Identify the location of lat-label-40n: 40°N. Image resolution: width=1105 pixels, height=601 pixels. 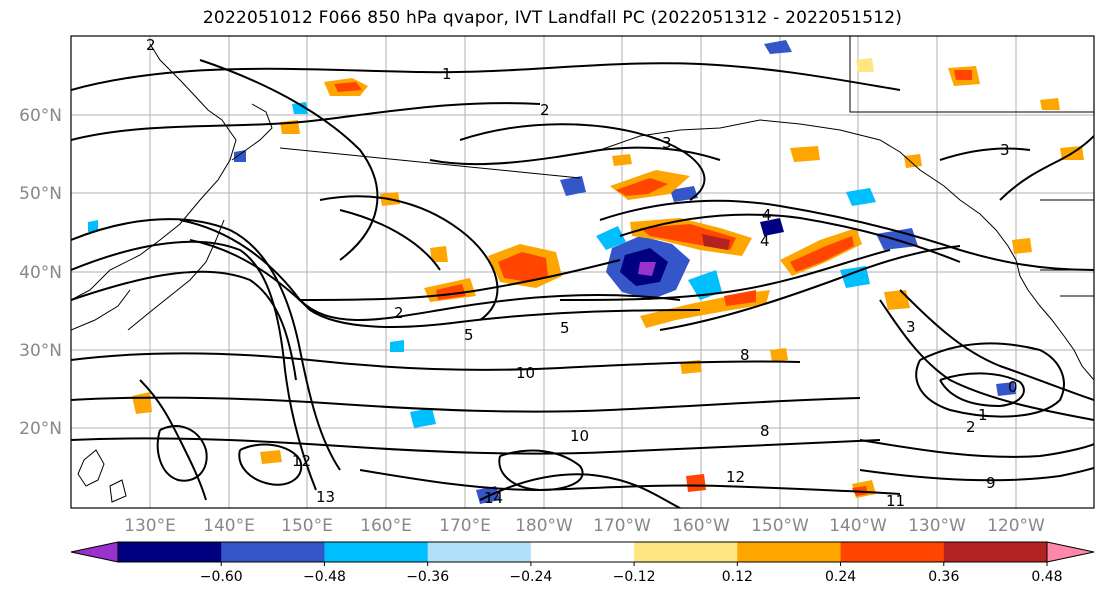
(40, 273).